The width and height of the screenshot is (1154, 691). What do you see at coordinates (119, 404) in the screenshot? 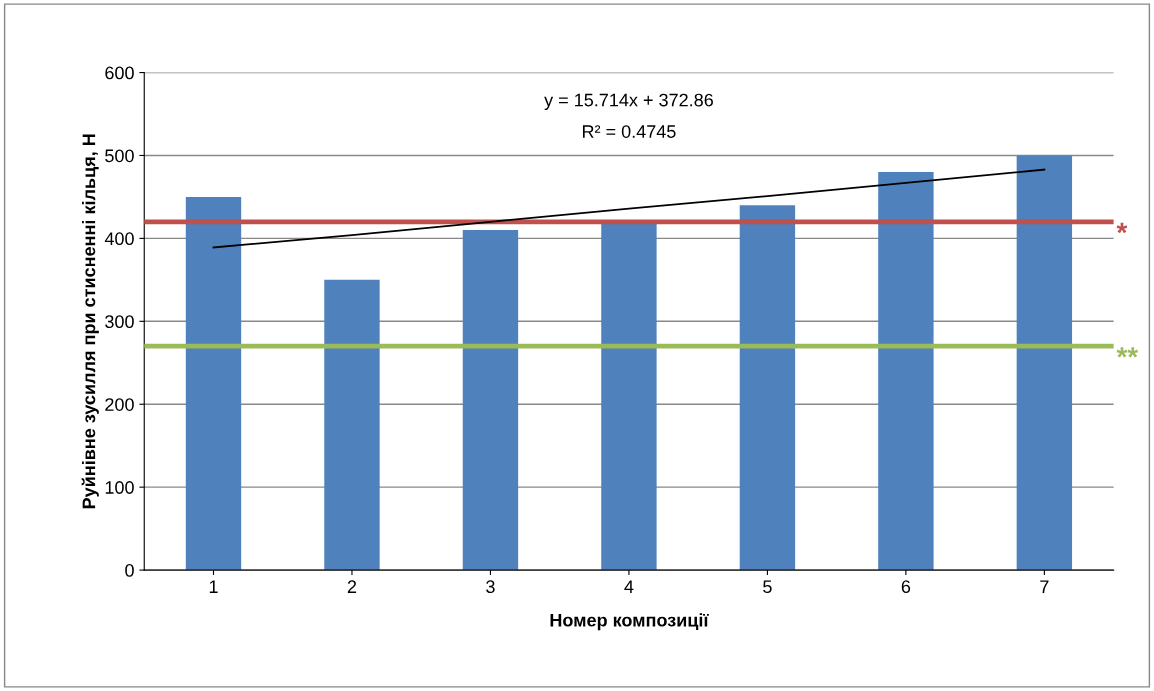
I see `y-tick-label: 200` at bounding box center [119, 404].